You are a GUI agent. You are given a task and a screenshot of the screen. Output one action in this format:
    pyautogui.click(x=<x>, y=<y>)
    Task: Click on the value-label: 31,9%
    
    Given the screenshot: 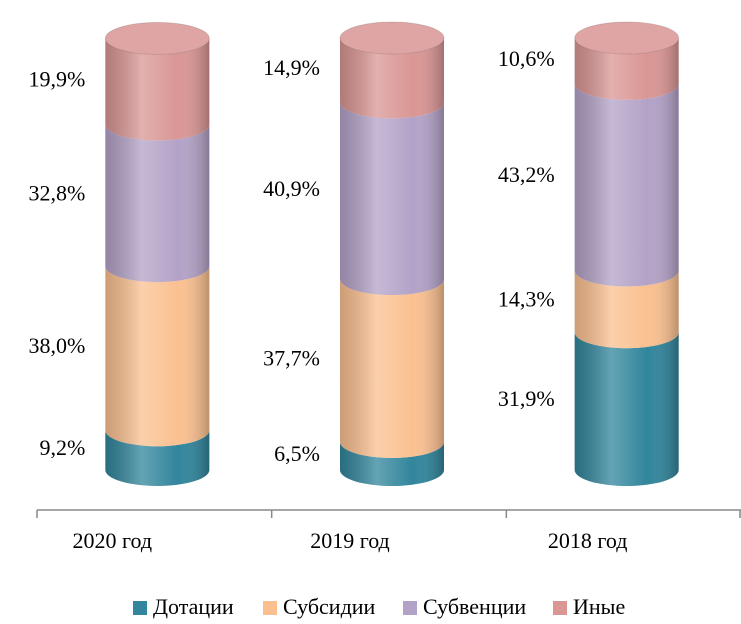 What is the action you would take?
    pyautogui.click(x=526, y=398)
    